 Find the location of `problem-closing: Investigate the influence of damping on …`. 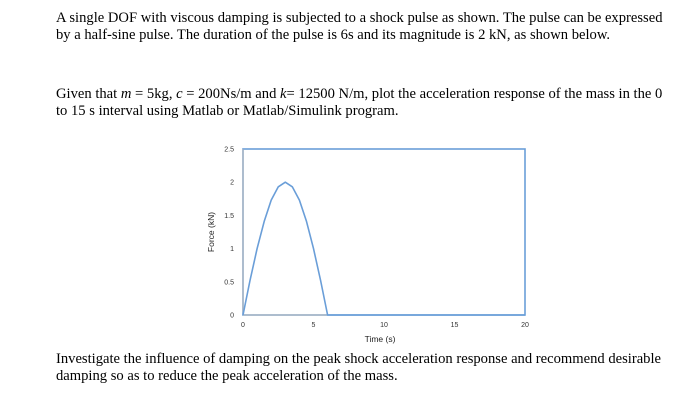

problem-closing: Investigate the influence of damping on … is located at coordinates (358, 368).